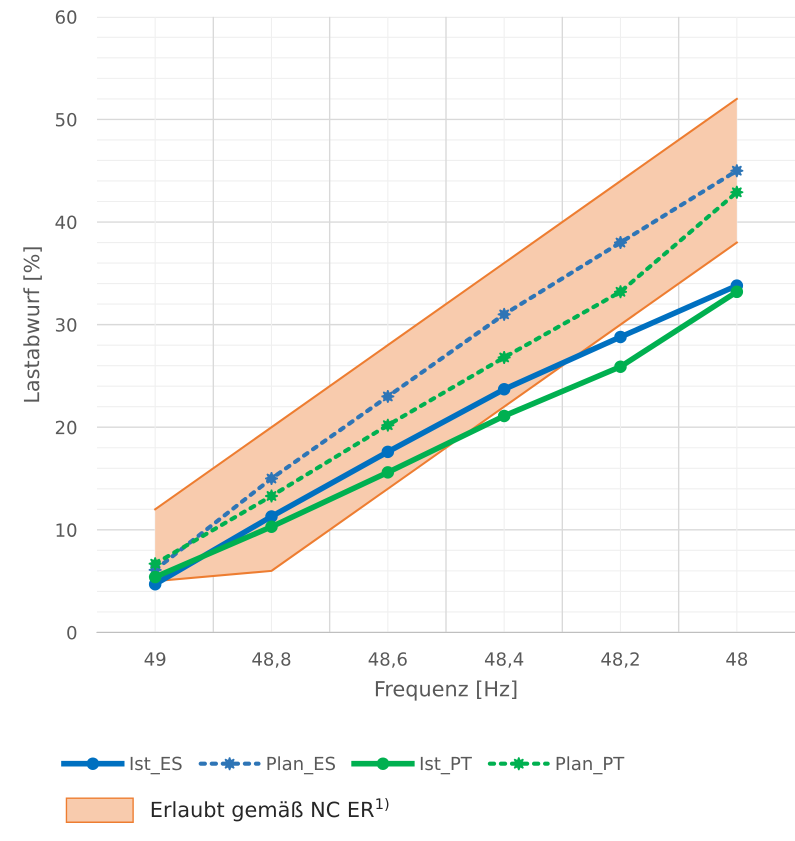 Image resolution: width=795 pixels, height=841 pixels. What do you see at coordinates (270, 810) in the screenshot?
I see `legend-label: Erlaubt gemäß NC ER$^{1)}$` at bounding box center [270, 810].